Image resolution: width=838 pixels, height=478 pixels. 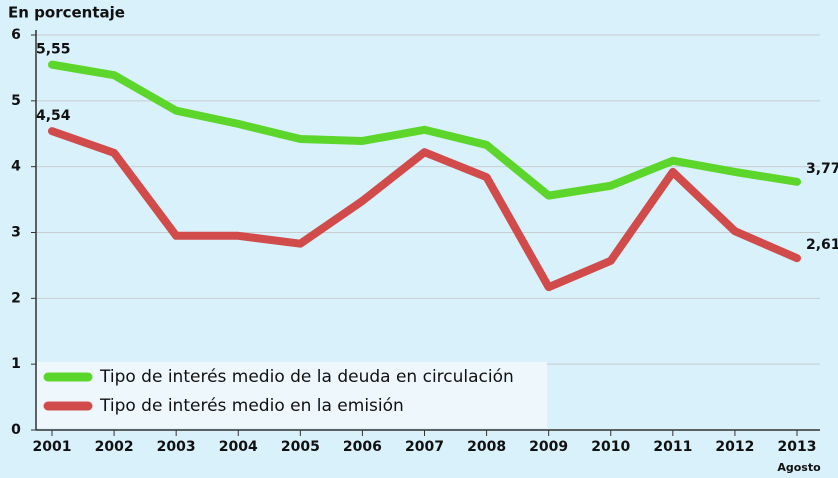 I want to click on x-tick-label: 2007, so click(x=424, y=447).